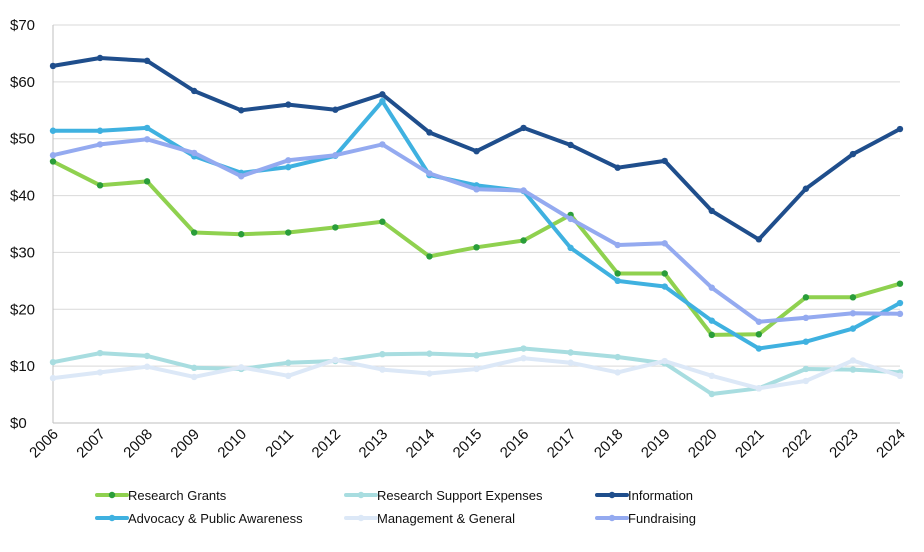 Image resolution: width=924 pixels, height=552 pixels. I want to click on legend-item: Research Support Expenses, so click(443, 495).